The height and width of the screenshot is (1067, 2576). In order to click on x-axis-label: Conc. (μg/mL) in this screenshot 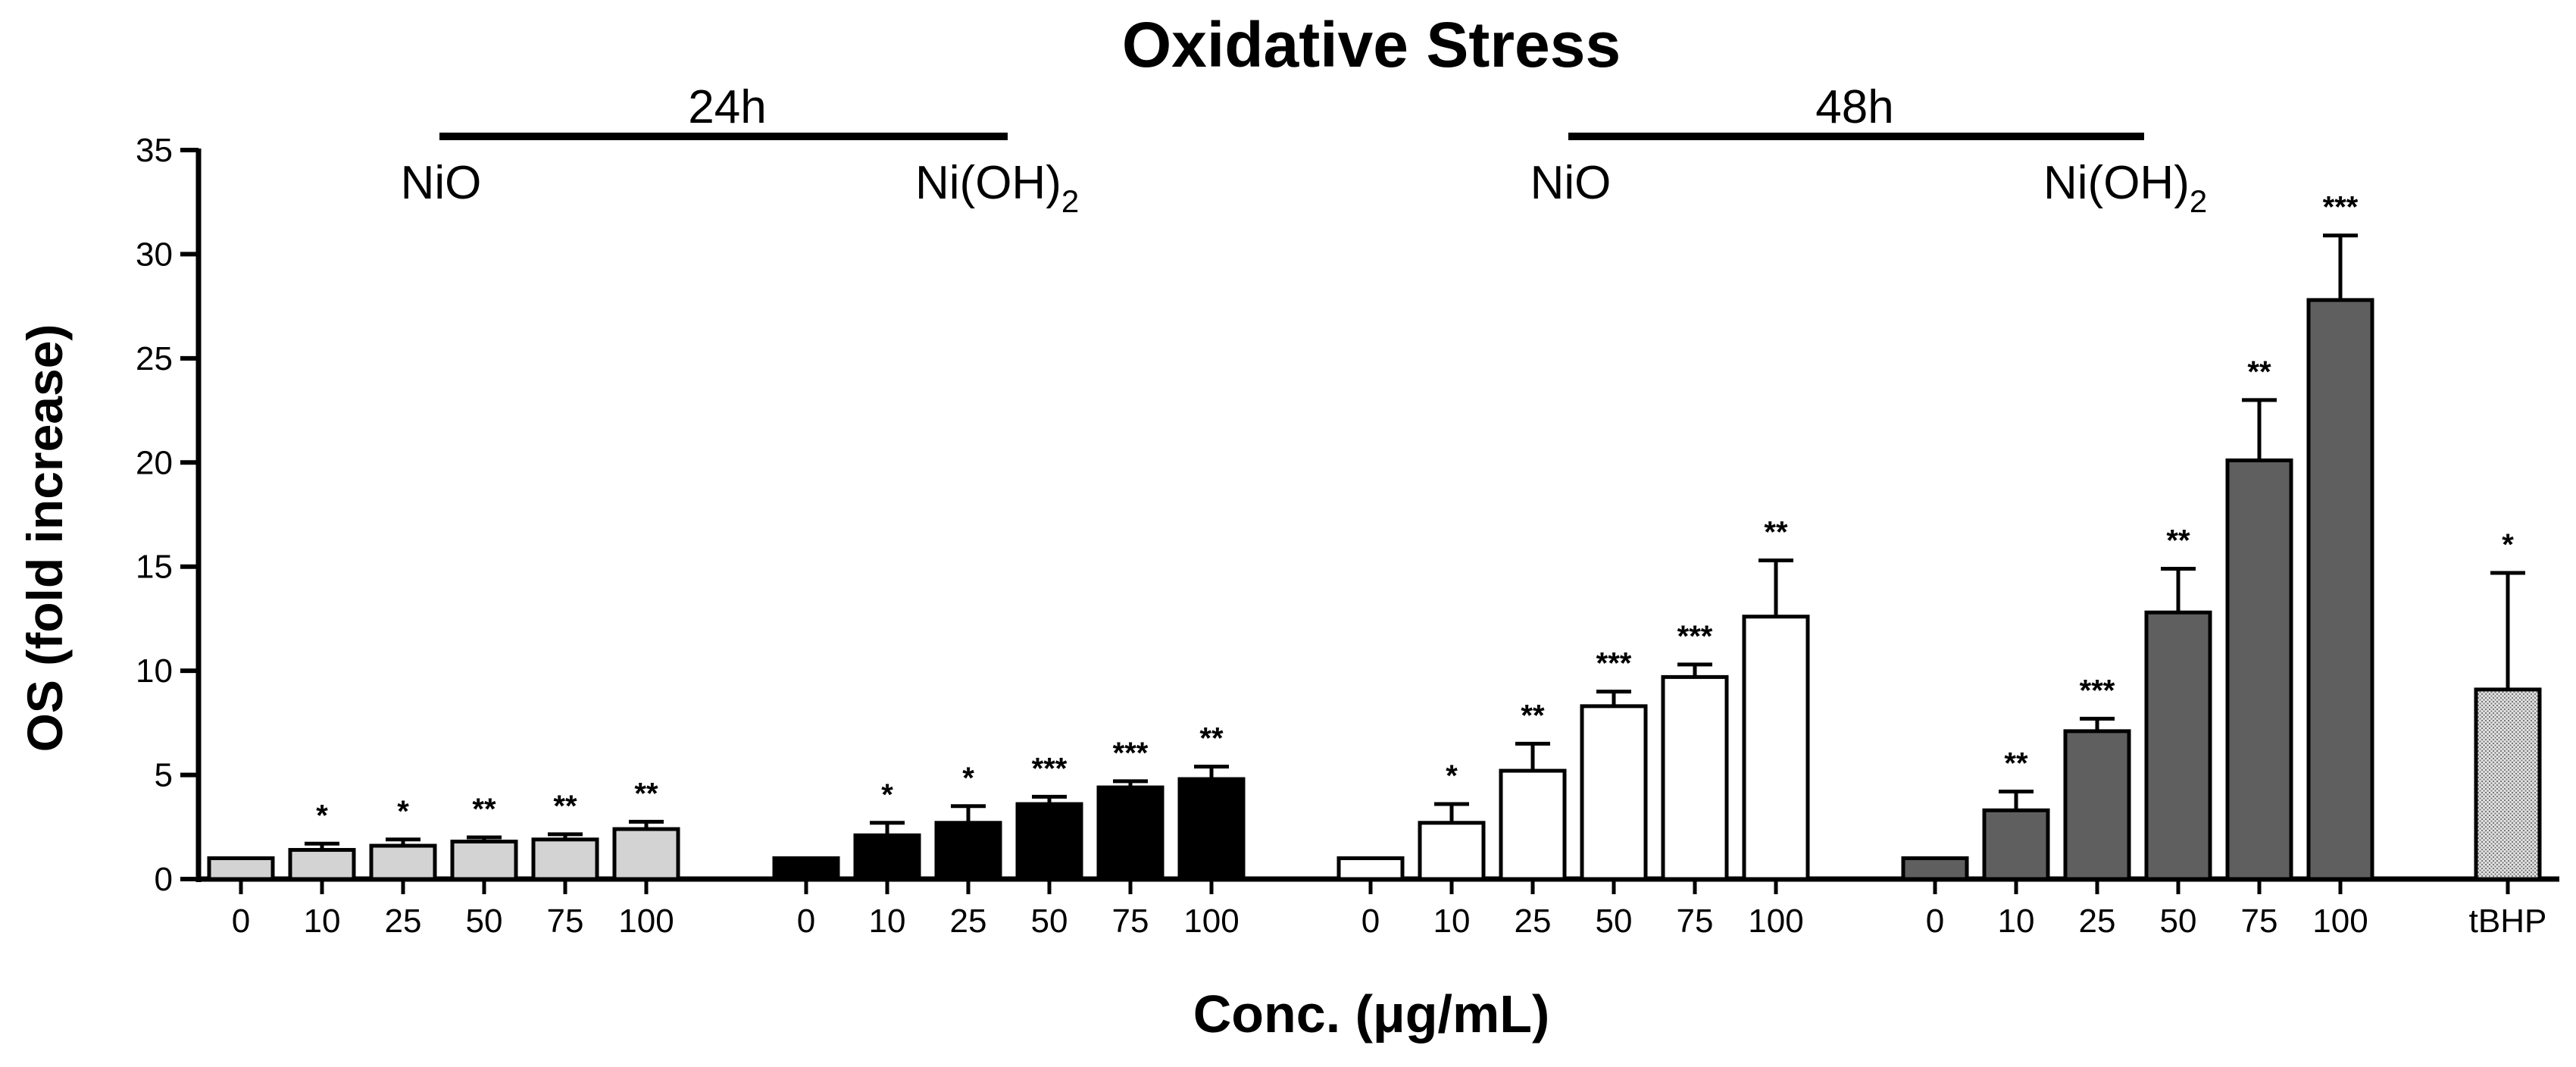, I will do `click(1371, 1014)`.